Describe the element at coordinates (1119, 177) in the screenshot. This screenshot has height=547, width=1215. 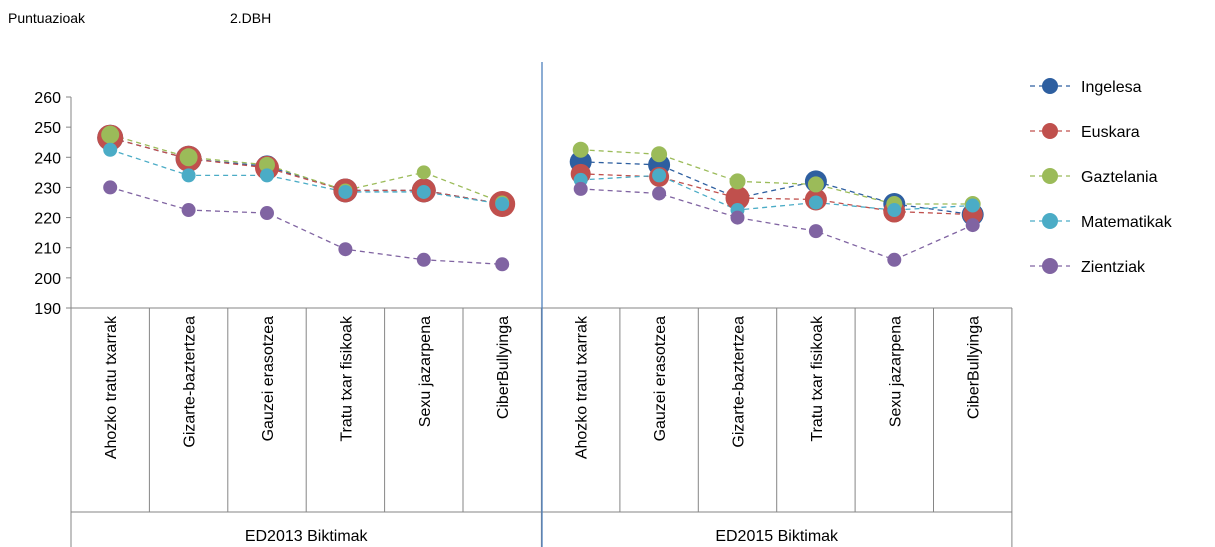
I see `legend-label-gaztelania: Gaztelania` at that location.